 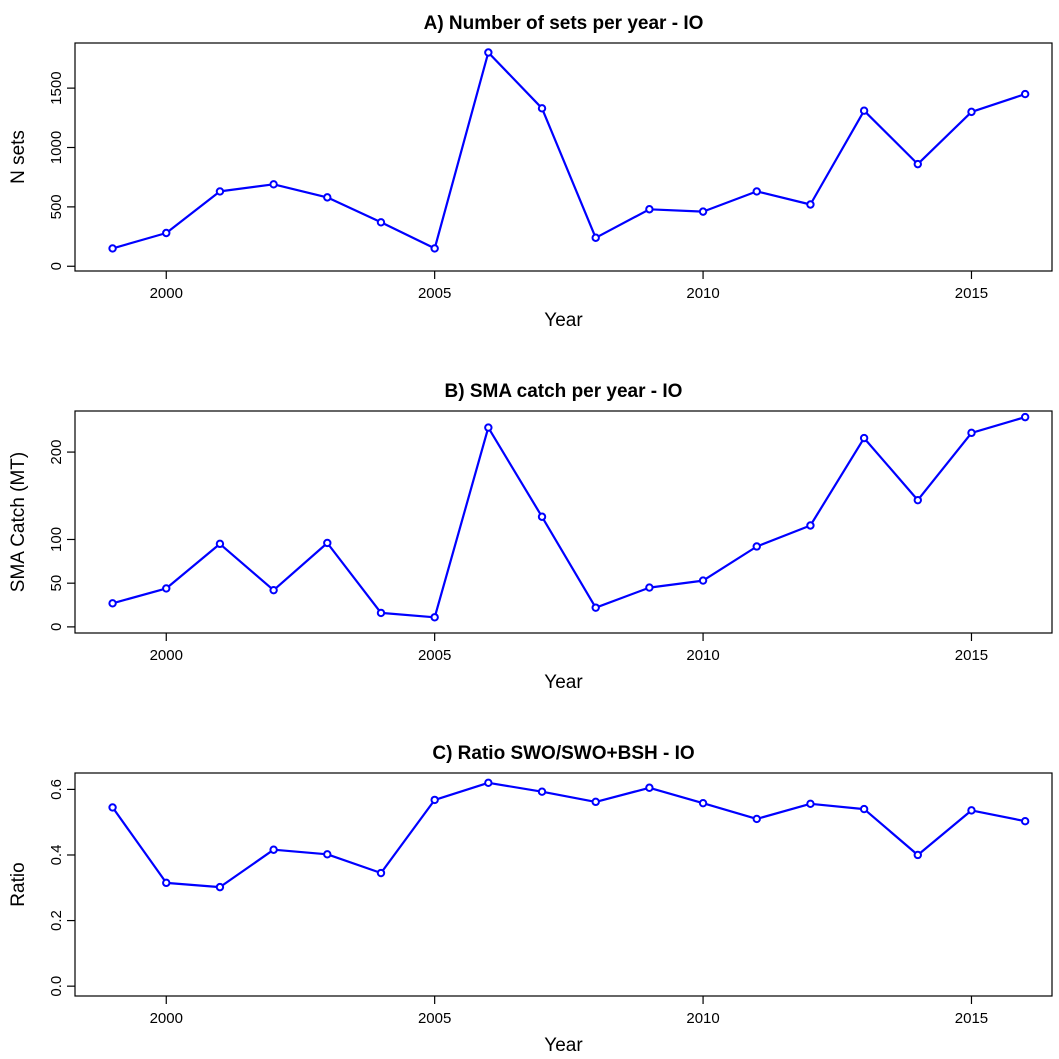 What do you see at coordinates (18, 157) in the screenshot?
I see `y-axis-label: N sets` at bounding box center [18, 157].